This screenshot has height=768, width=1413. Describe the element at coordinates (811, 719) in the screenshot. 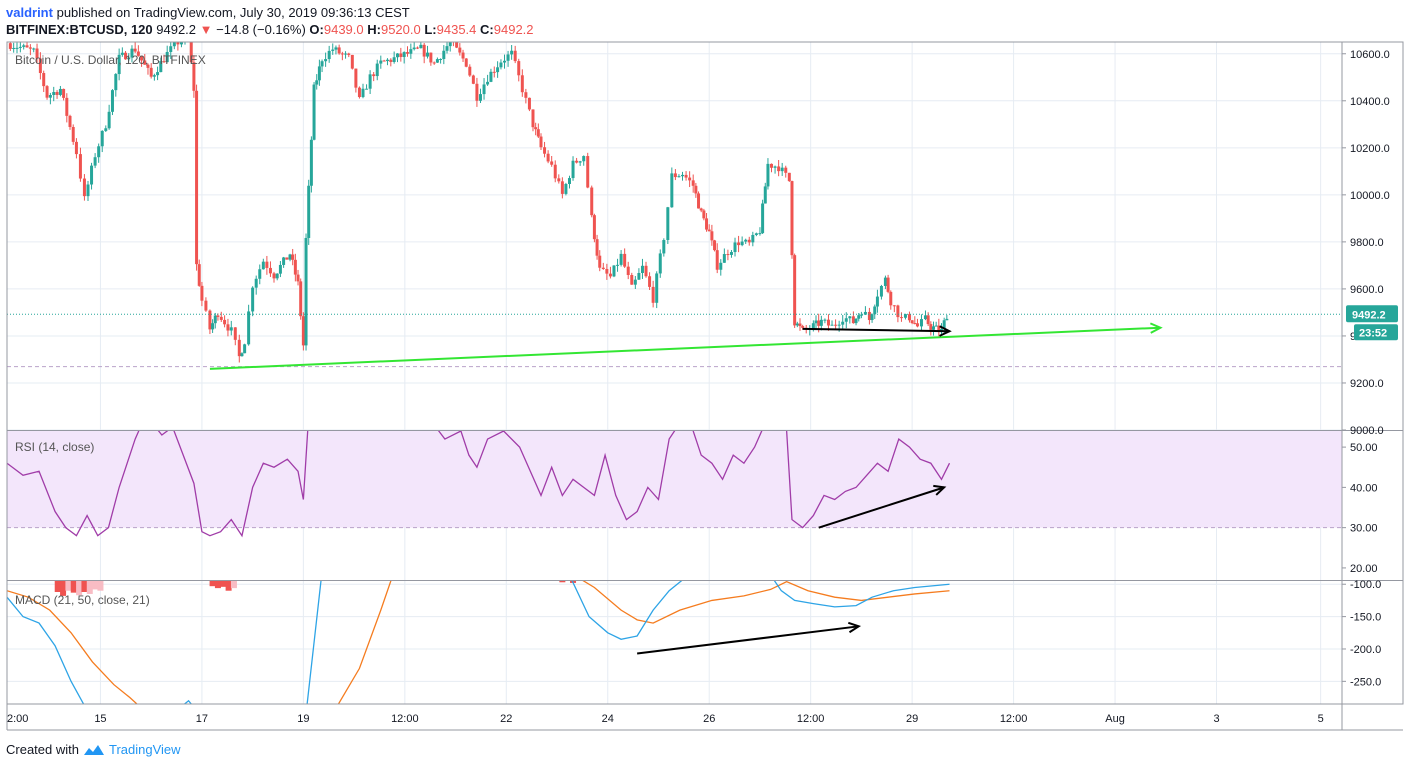

I see `time-tick-label: 12:00` at that location.